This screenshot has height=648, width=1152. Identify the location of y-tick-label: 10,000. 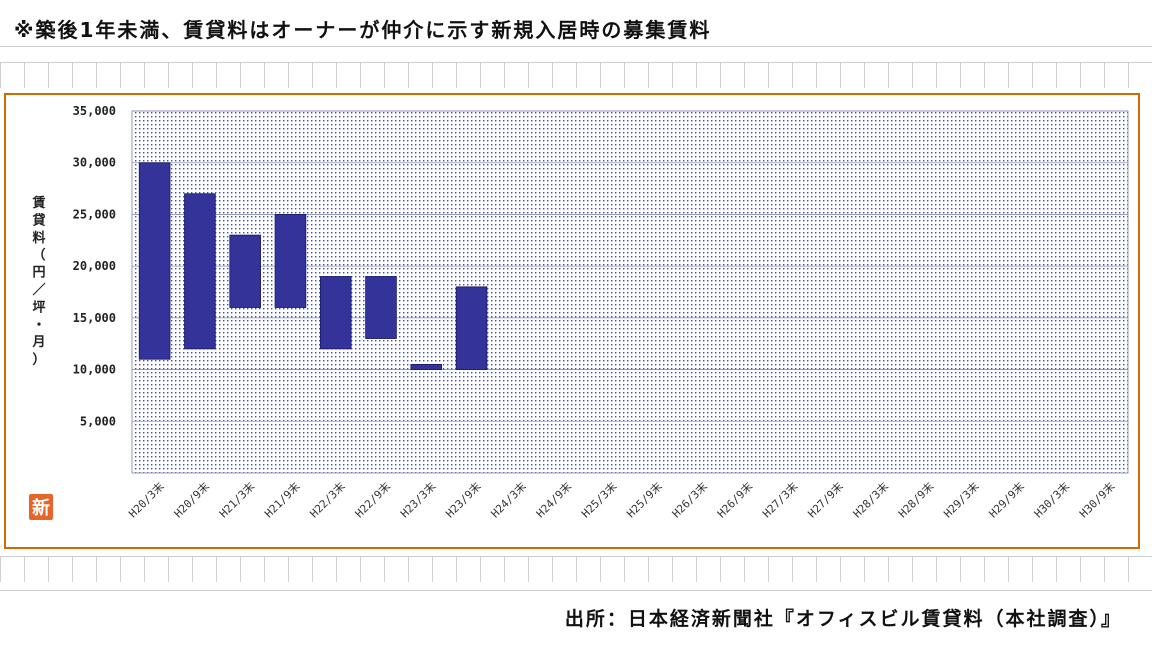
(94, 370).